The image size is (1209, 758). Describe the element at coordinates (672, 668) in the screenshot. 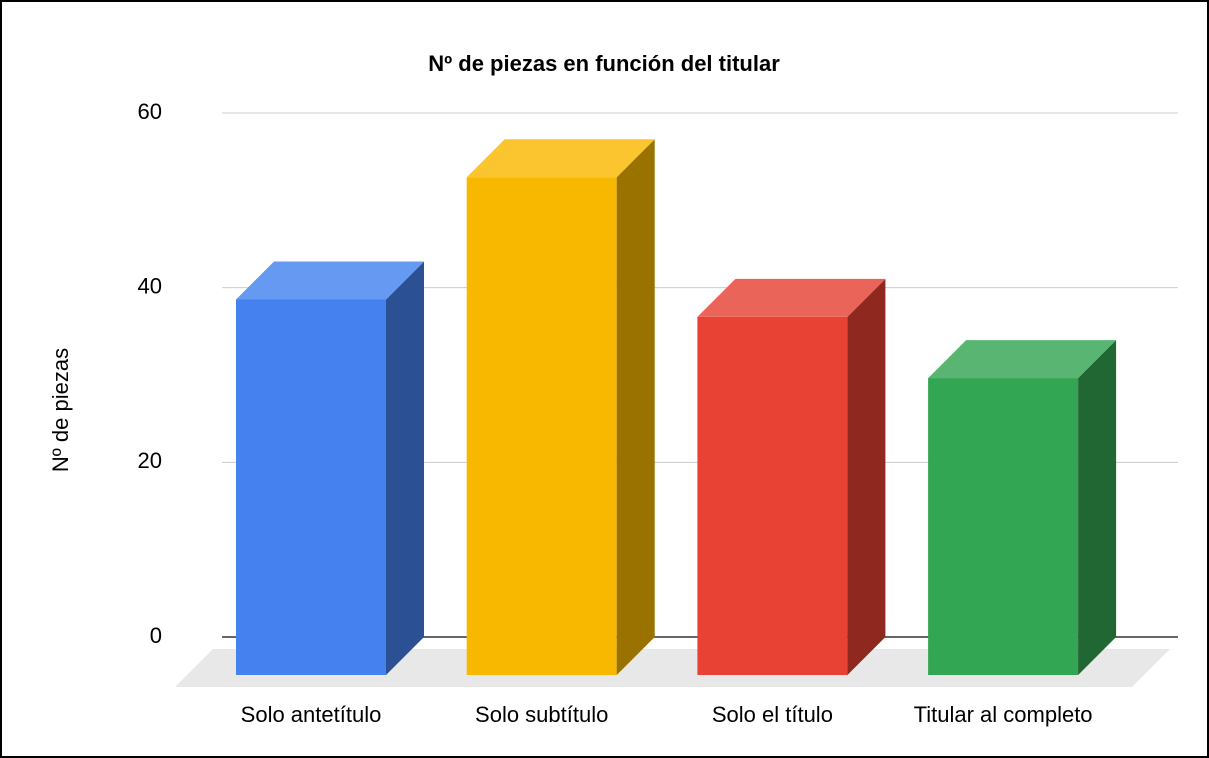

I see `floor` at that location.